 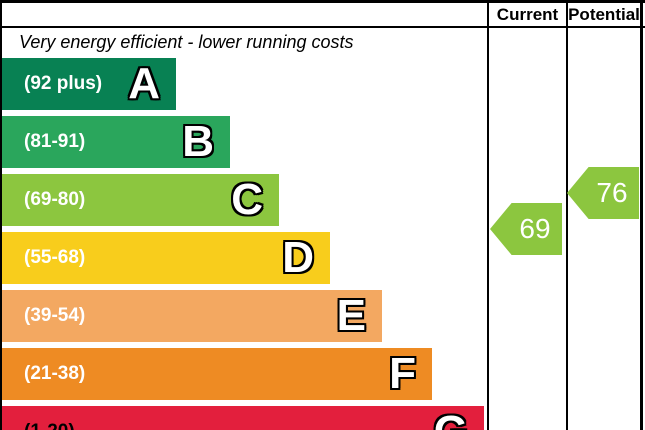 I want to click on potential-column-header: Potential, so click(x=604, y=14).